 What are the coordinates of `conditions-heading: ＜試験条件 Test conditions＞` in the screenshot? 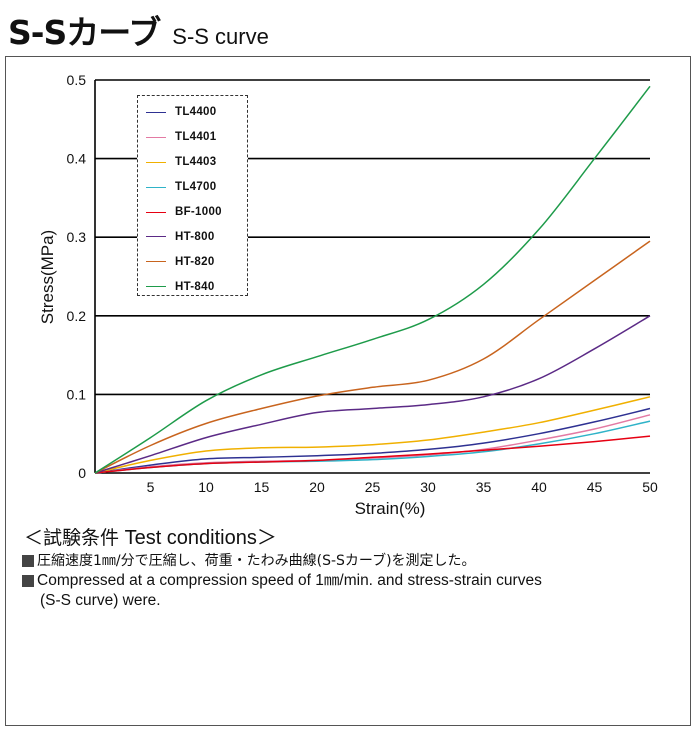 It's located at (348, 538).